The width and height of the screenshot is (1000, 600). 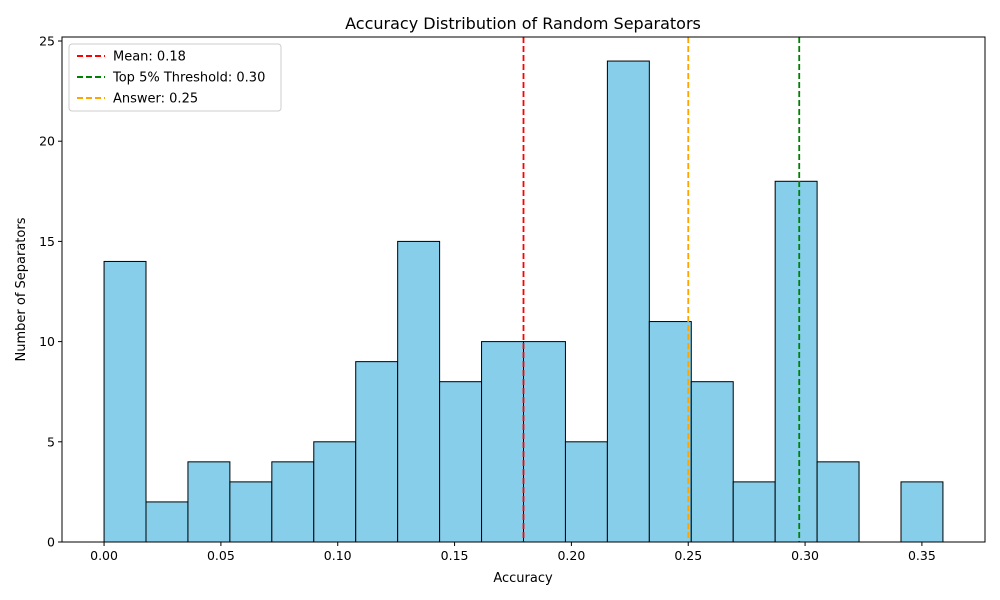 What do you see at coordinates (47, 241) in the screenshot?
I see `y-tick-label: 15` at bounding box center [47, 241].